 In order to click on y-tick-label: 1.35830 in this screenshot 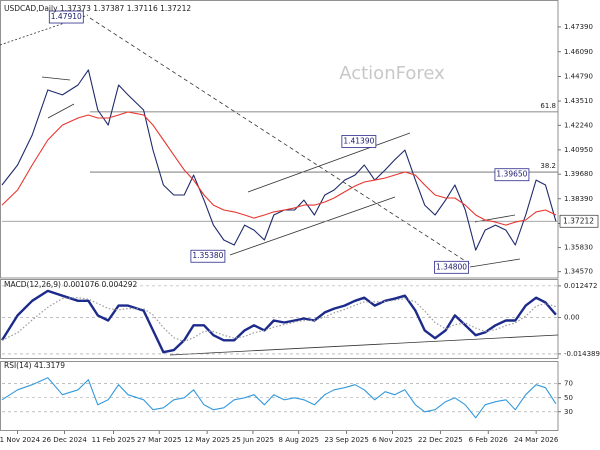, I will do `click(578, 248)`.